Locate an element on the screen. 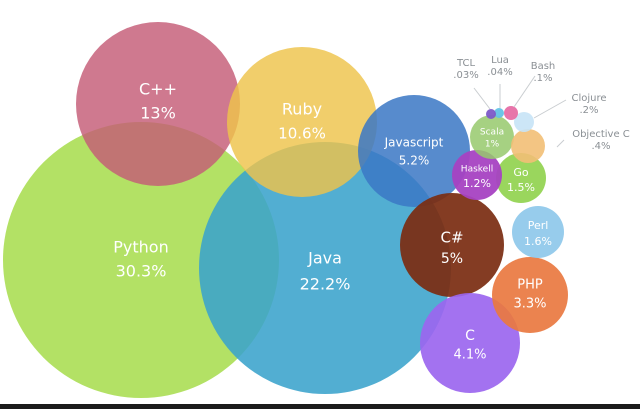 The image size is (640, 409). bubble-name-clojure: Clojure is located at coordinates (588, 98).